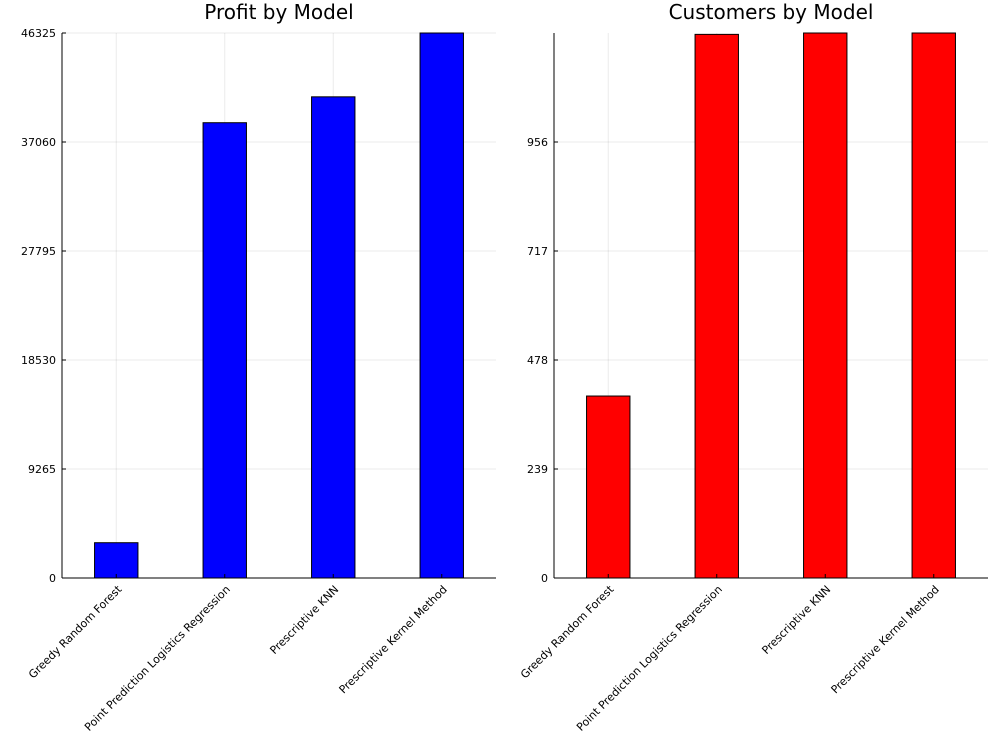 Image resolution: width=1000 pixels, height=754 pixels. What do you see at coordinates (393, 639) in the screenshot?
I see `profit-xtick-label: Prescriptive Kernel Method` at bounding box center [393, 639].